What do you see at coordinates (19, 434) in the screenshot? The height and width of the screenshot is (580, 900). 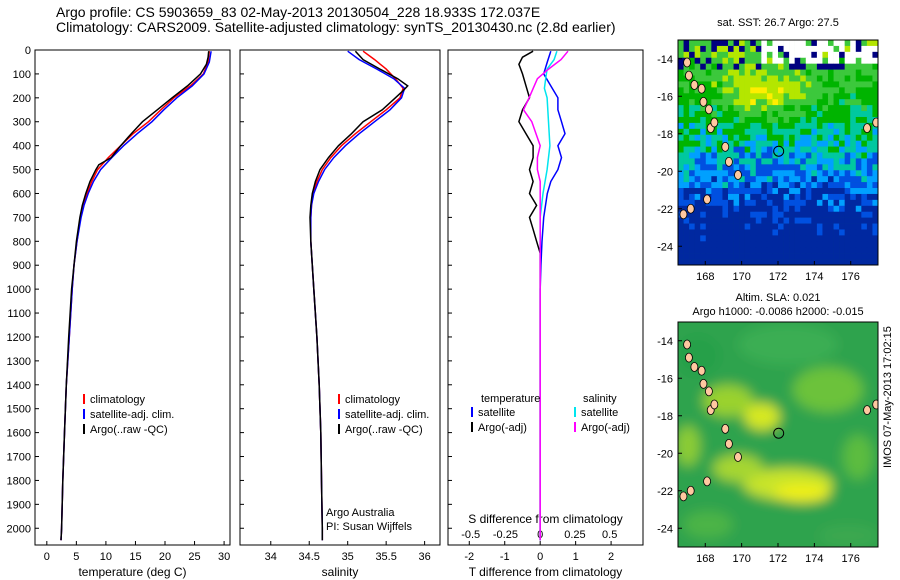 I see `depth-tick-label: 1600` at bounding box center [19, 434].